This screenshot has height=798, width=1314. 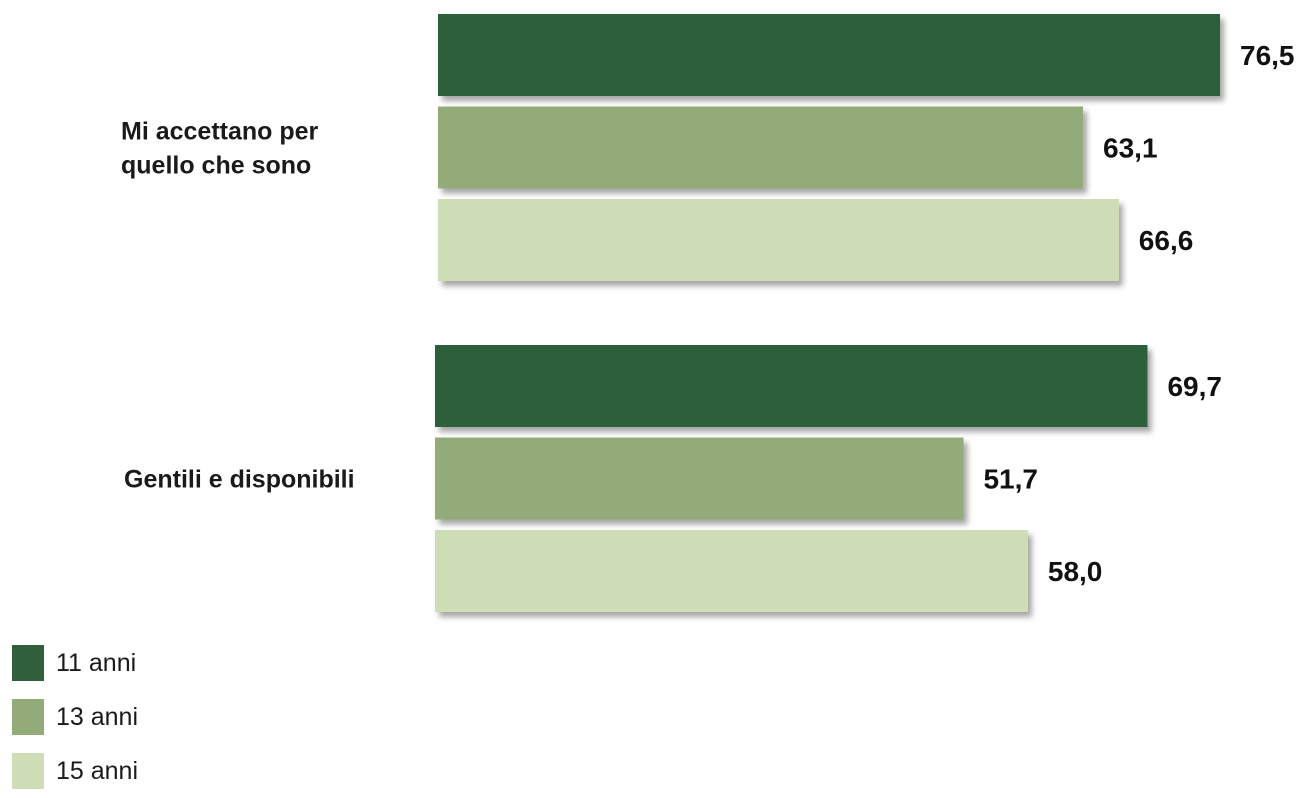 I want to click on category-label-line: Gentili e disponibili, so click(x=239, y=480).